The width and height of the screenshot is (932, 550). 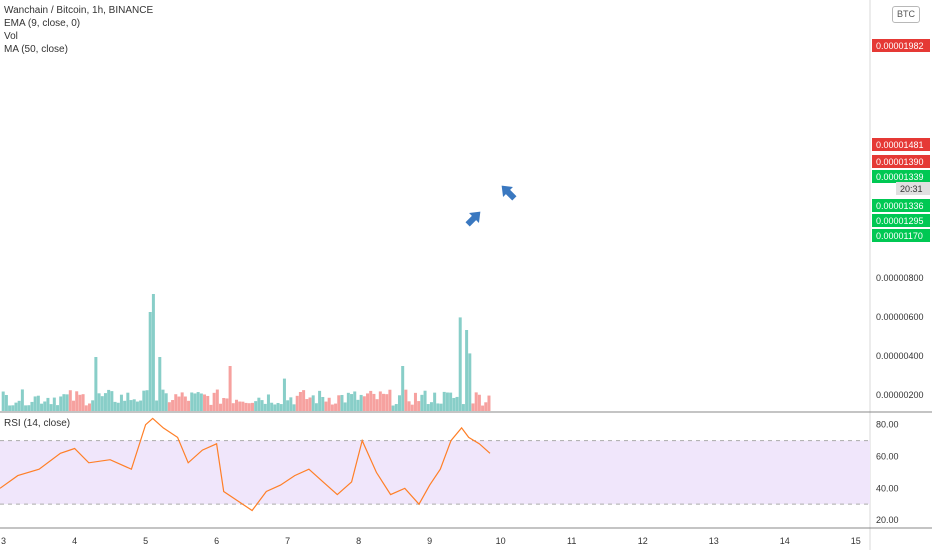 I want to click on price-axis-label: 0.00000200, so click(x=900, y=395).